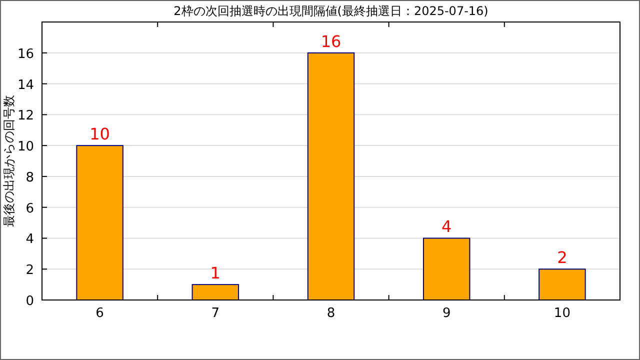  What do you see at coordinates (562, 258) in the screenshot?
I see `data-label: 2` at bounding box center [562, 258].